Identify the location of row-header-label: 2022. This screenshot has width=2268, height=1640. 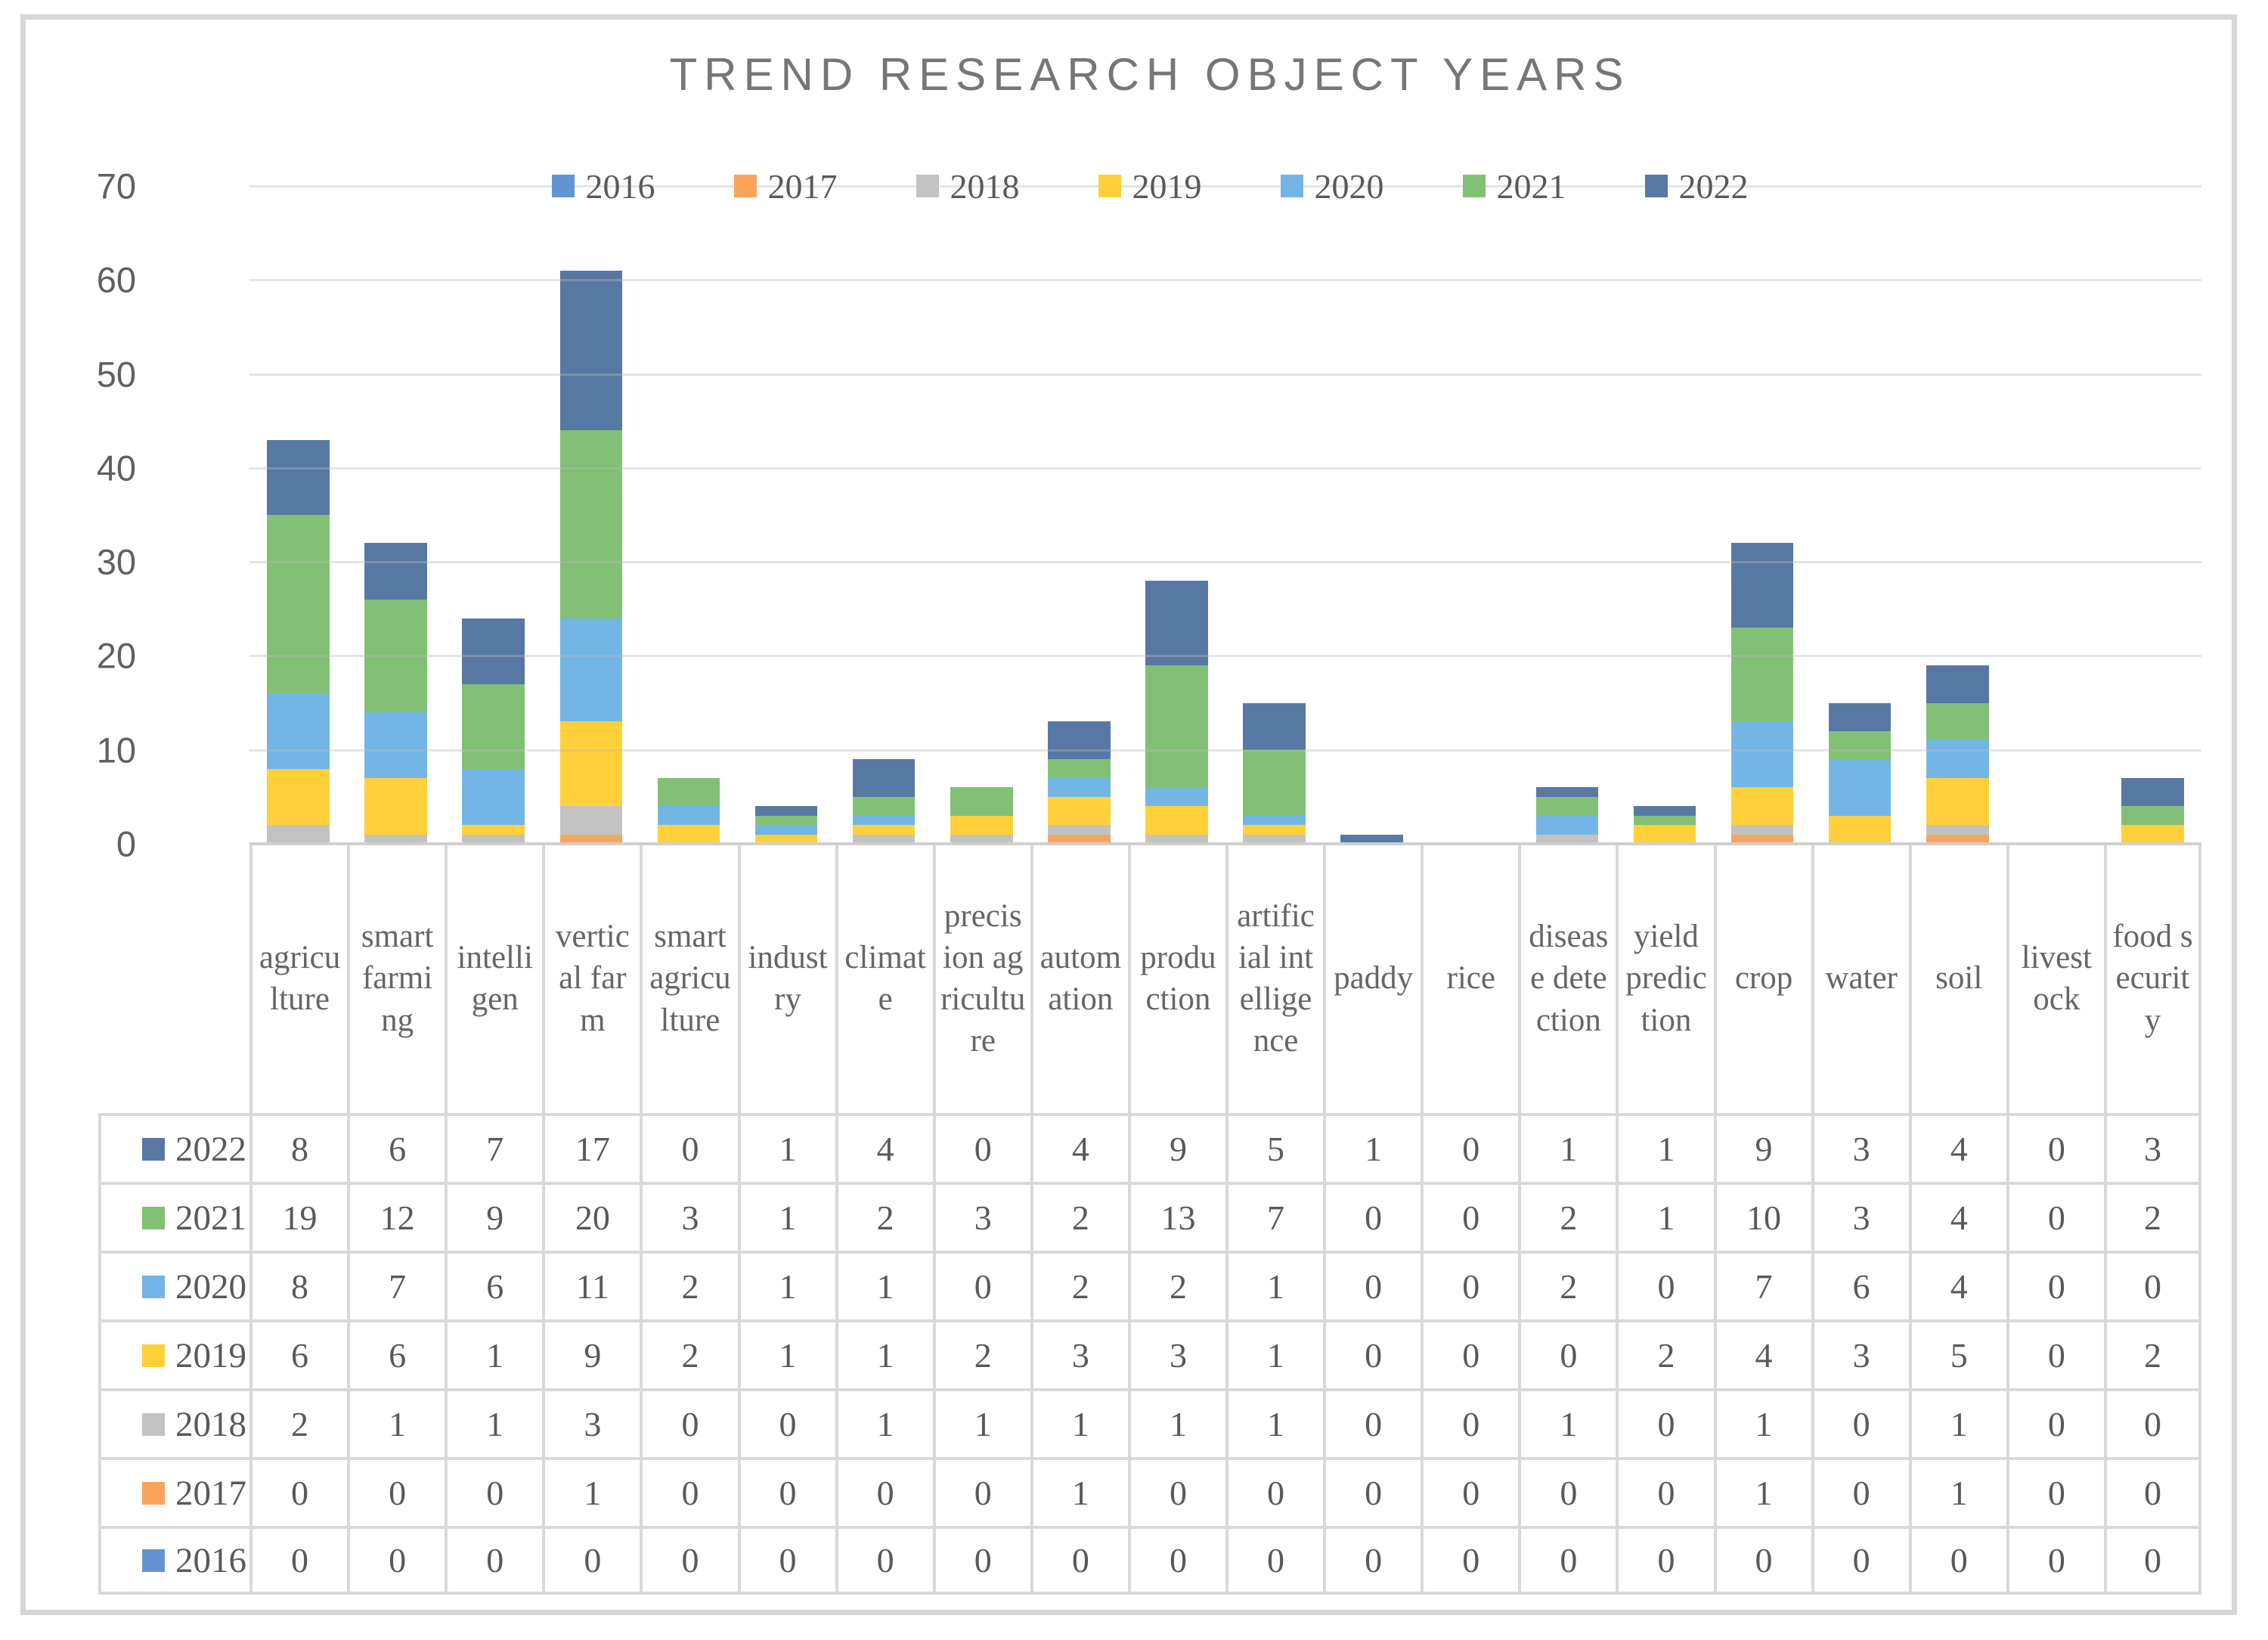
(211, 1149).